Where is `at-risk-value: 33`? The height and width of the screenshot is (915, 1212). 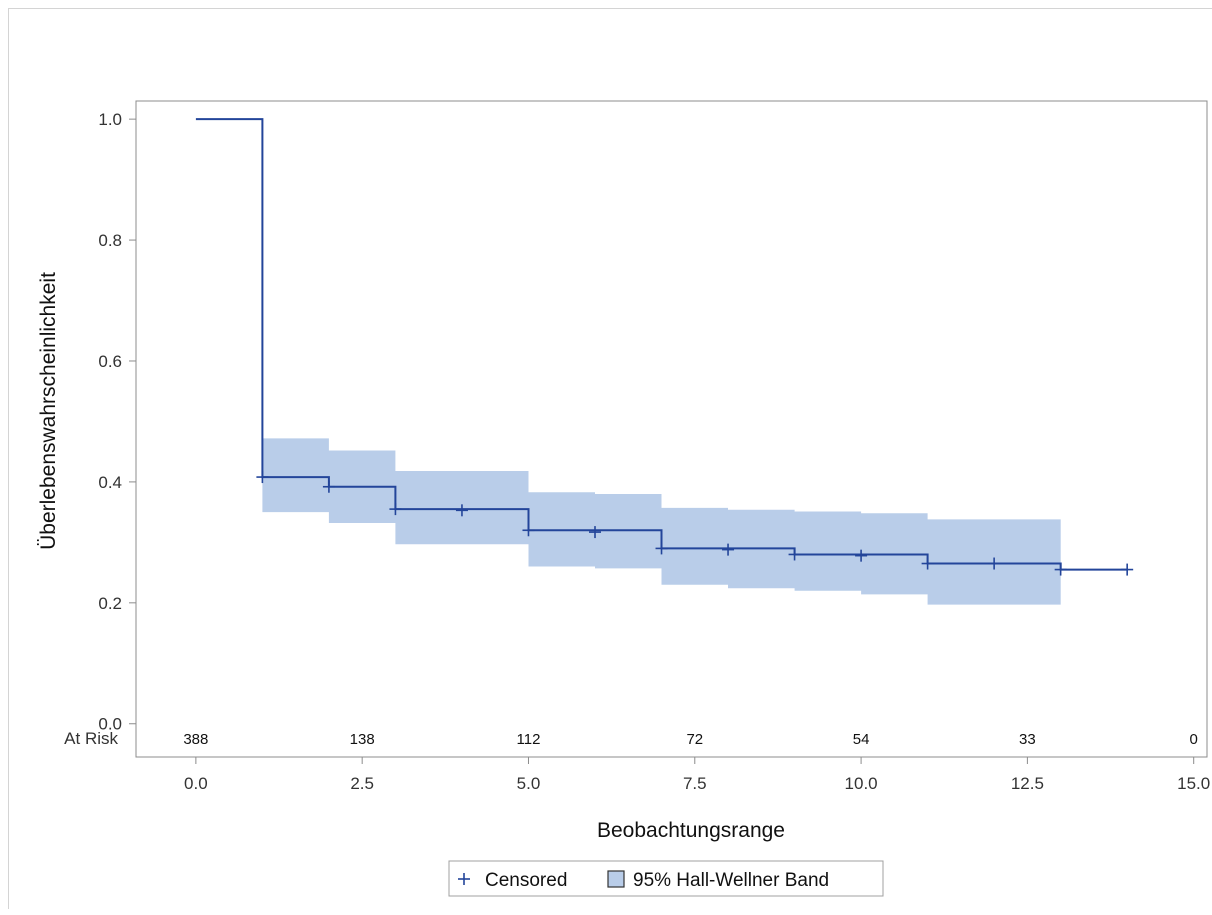
at-risk-value: 33 is located at coordinates (1027, 739).